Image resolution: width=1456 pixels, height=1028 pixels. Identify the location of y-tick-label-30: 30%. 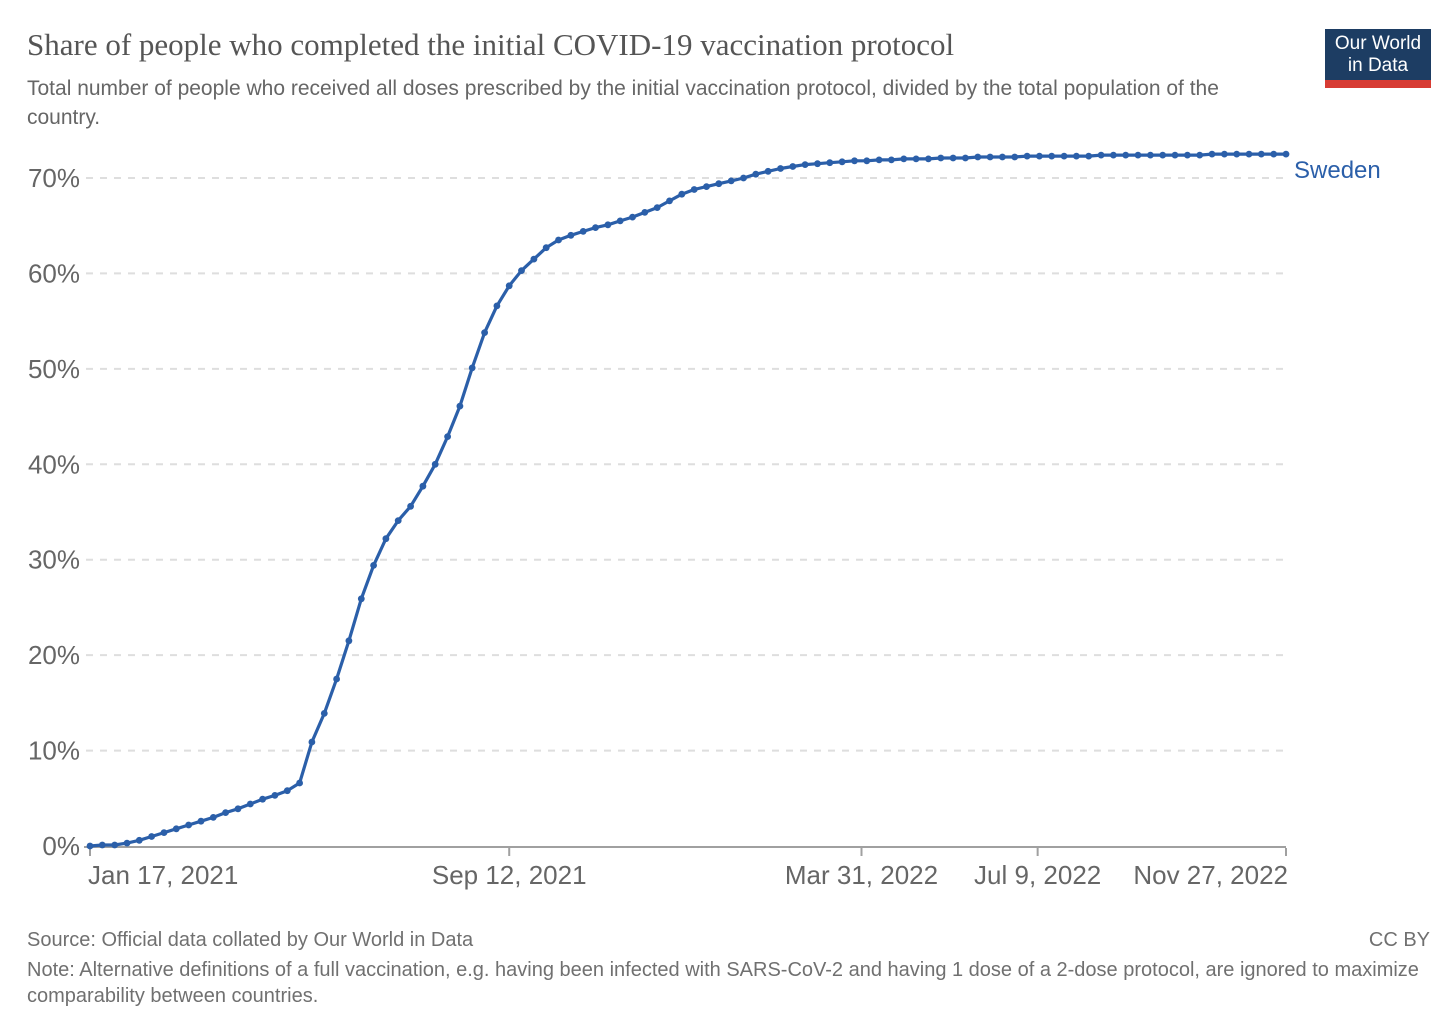
(54, 560).